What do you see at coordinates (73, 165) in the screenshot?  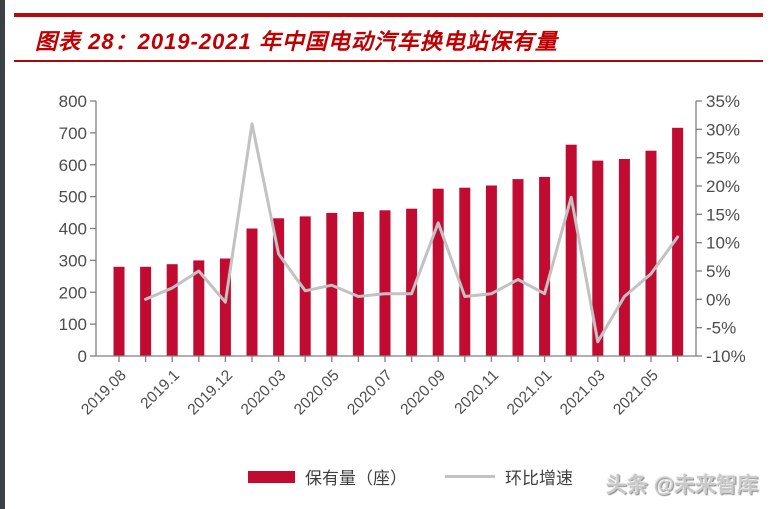 I see `left-axis-tick-label: 600` at bounding box center [73, 165].